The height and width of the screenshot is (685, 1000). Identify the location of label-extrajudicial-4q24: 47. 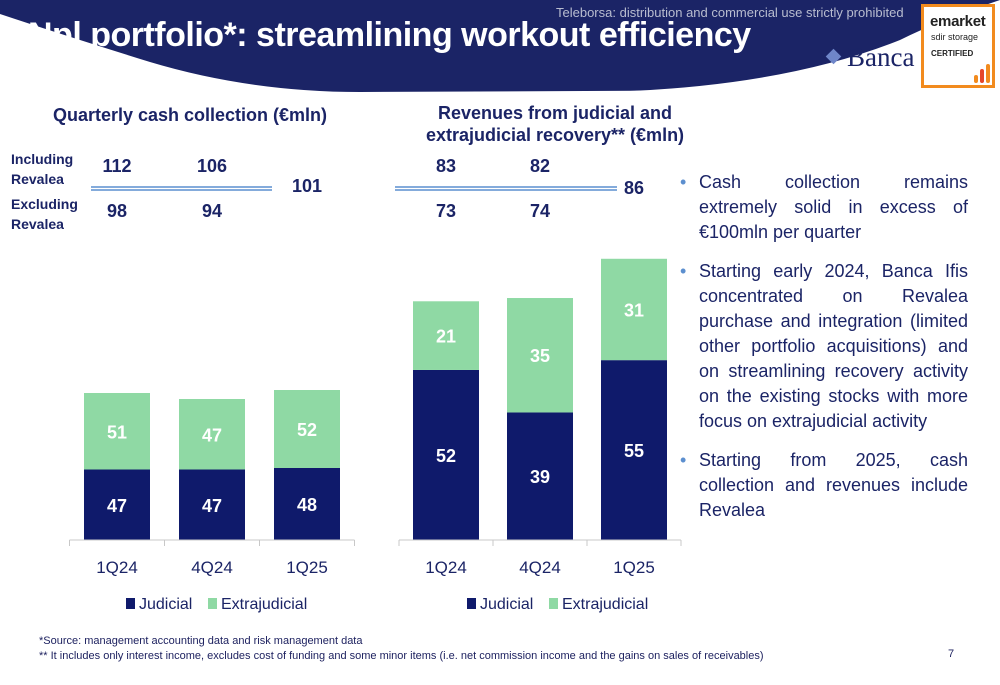
(212, 435).